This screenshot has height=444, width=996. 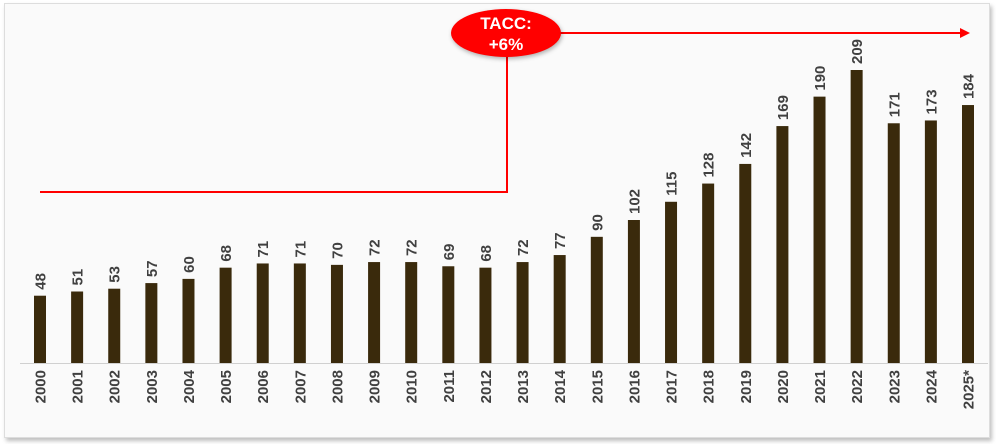 I want to click on data-label: 169, so click(x=783, y=107).